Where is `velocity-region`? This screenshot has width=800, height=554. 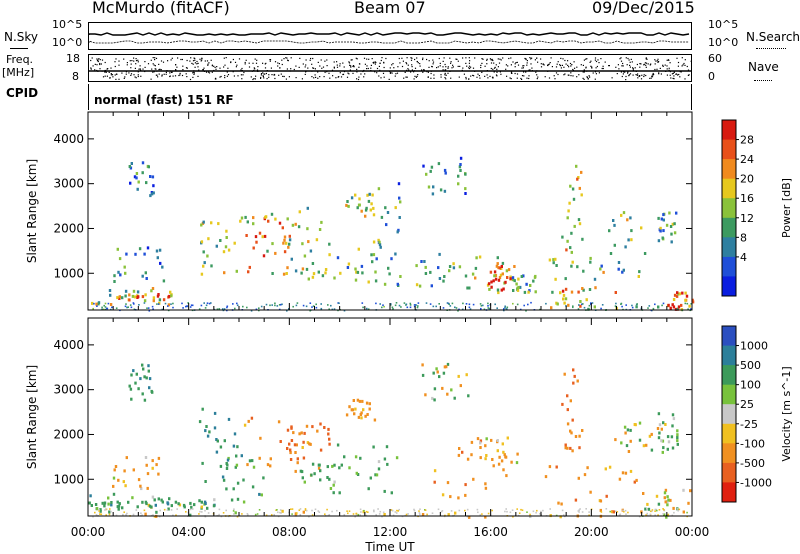 velocity-region is located at coordinates (178, 503).